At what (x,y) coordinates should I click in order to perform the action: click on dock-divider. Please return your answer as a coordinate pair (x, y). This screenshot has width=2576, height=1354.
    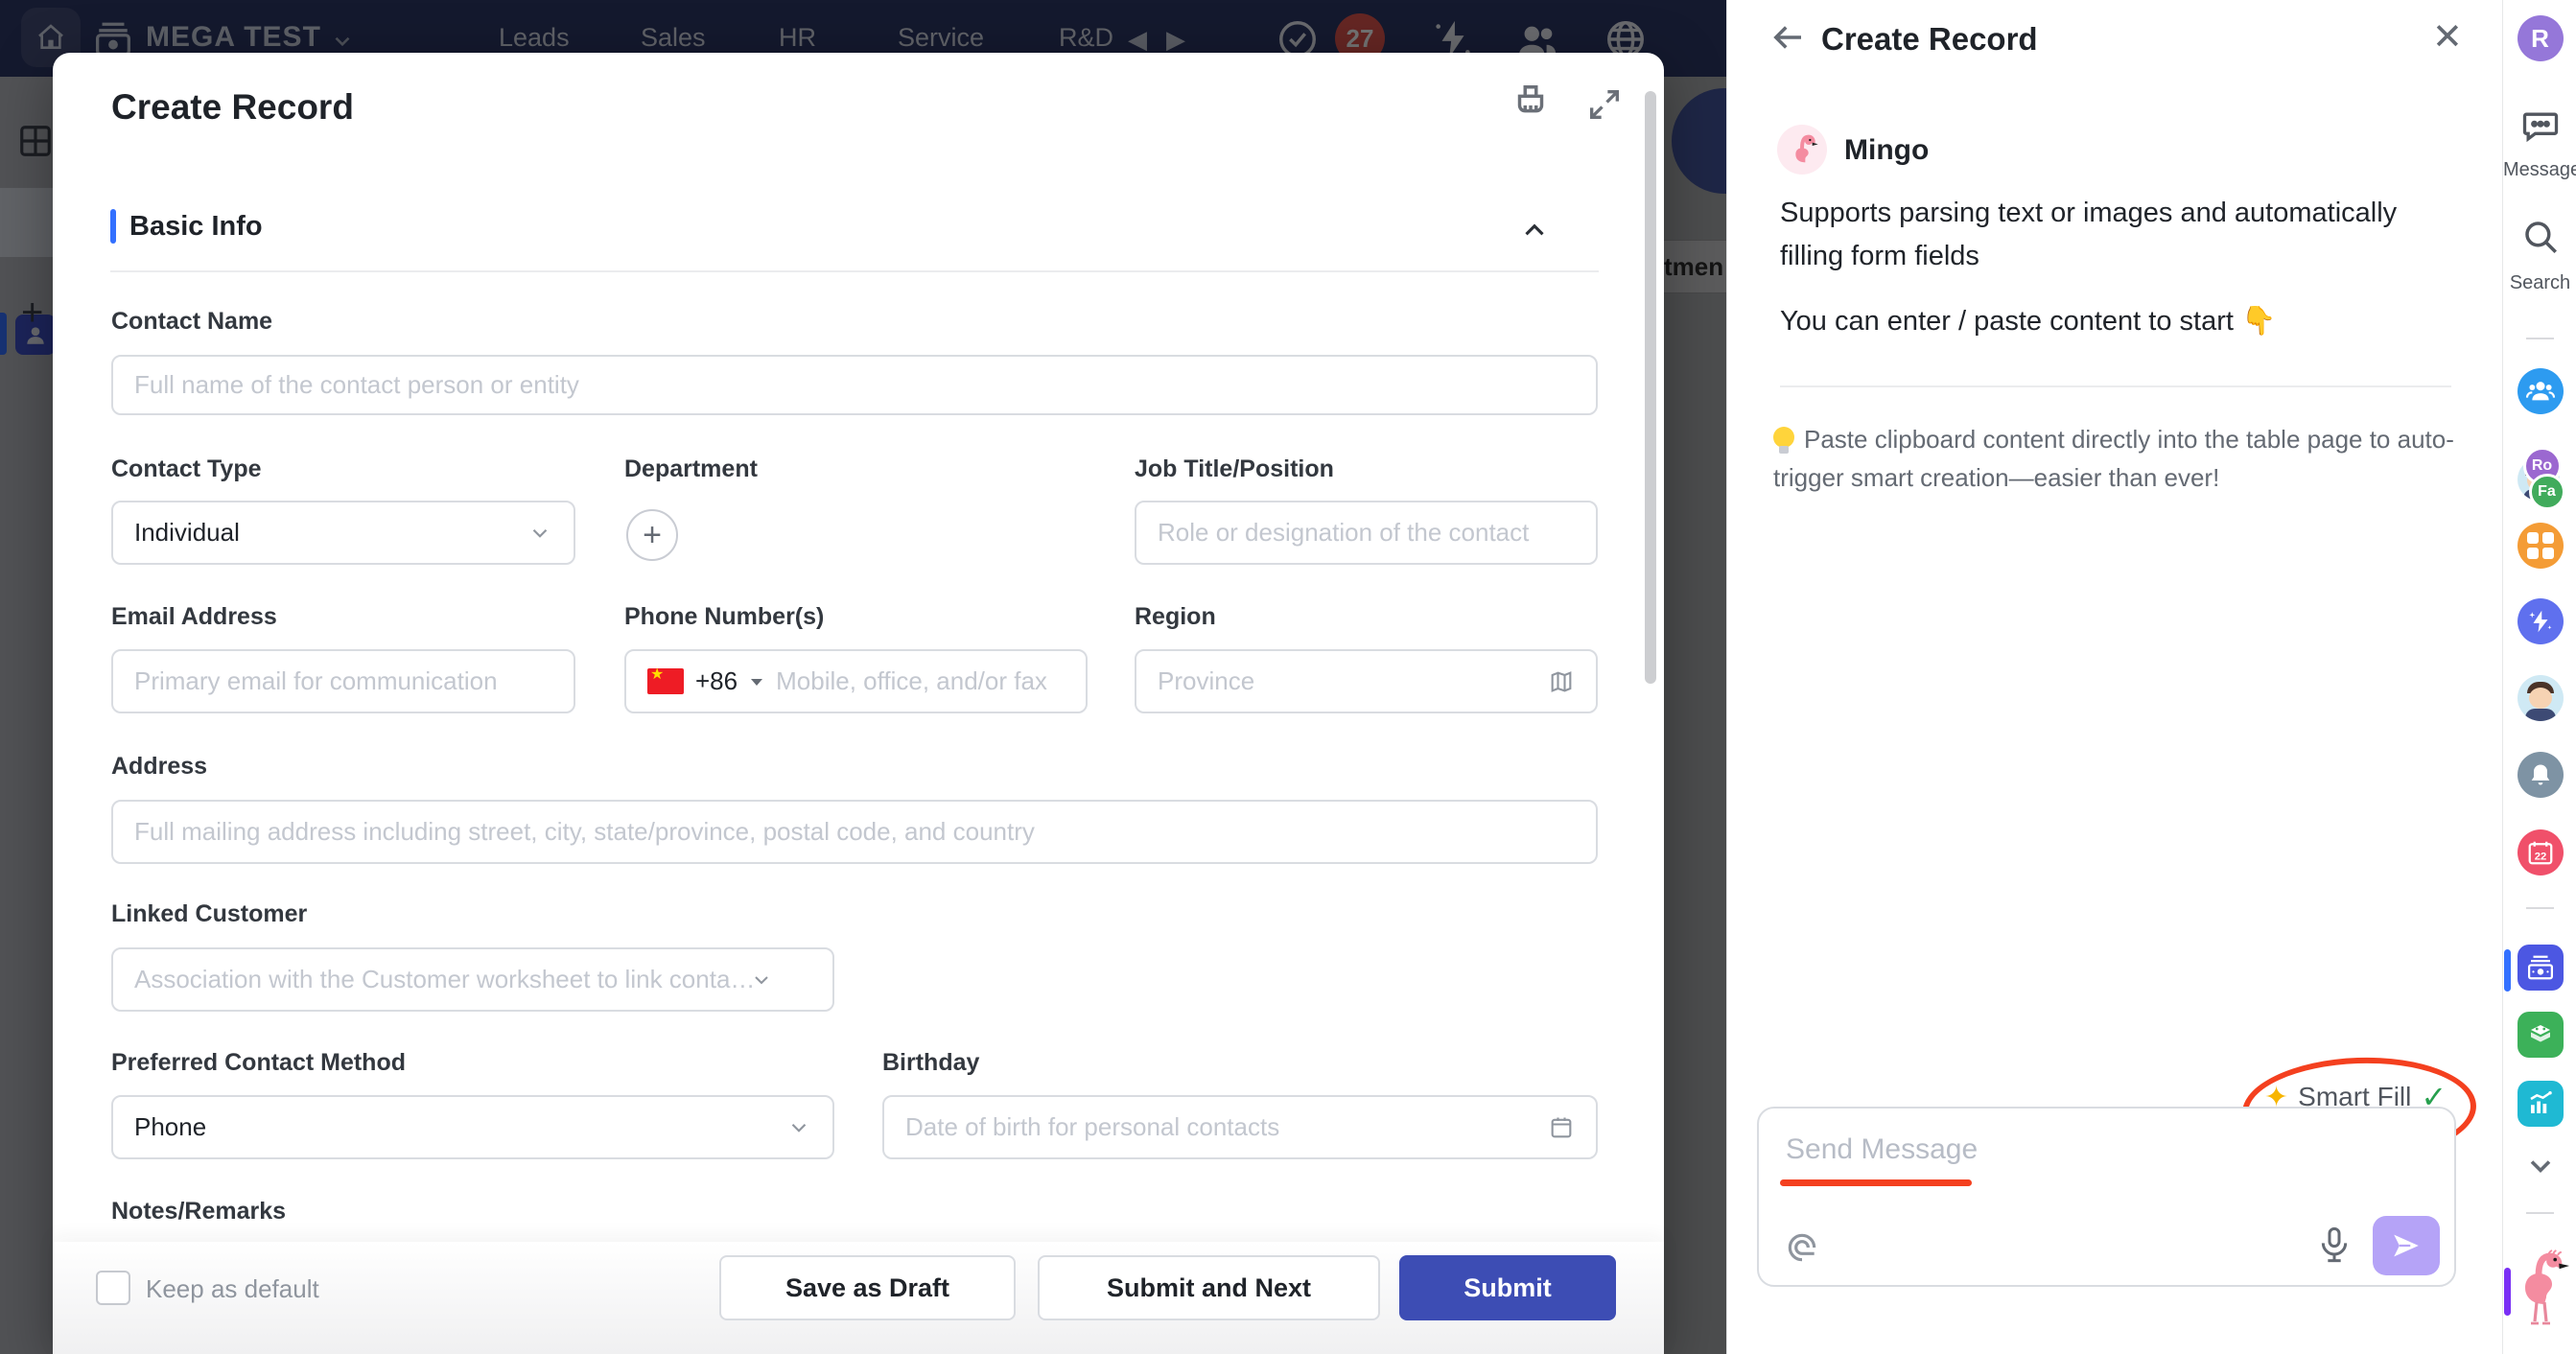
    Looking at the image, I should click on (2540, 908).